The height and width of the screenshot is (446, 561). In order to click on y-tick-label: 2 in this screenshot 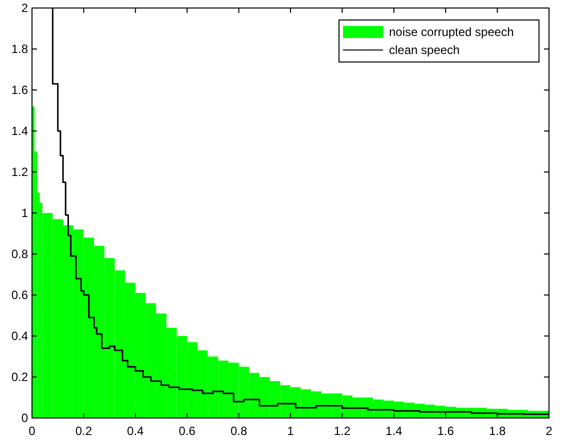, I will do `click(24, 8)`.